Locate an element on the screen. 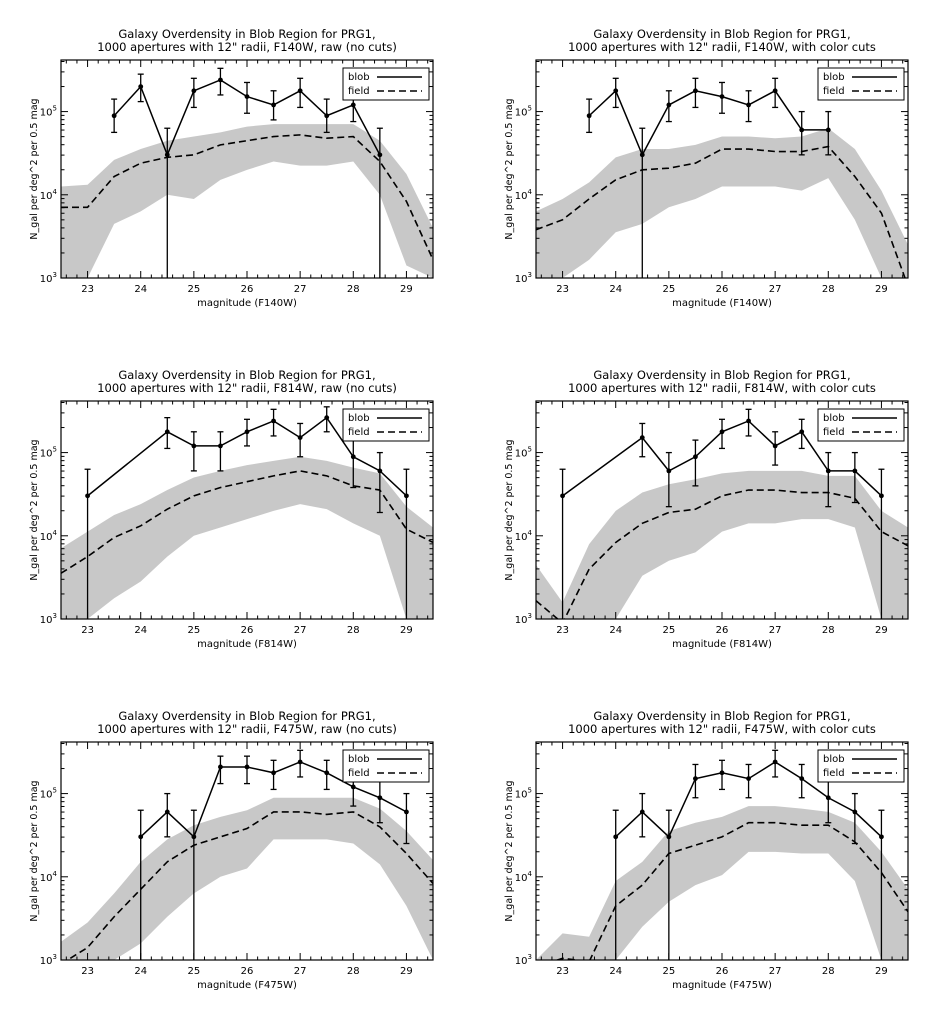  x-axis-label: magnitude (F814W) is located at coordinates (247, 644).